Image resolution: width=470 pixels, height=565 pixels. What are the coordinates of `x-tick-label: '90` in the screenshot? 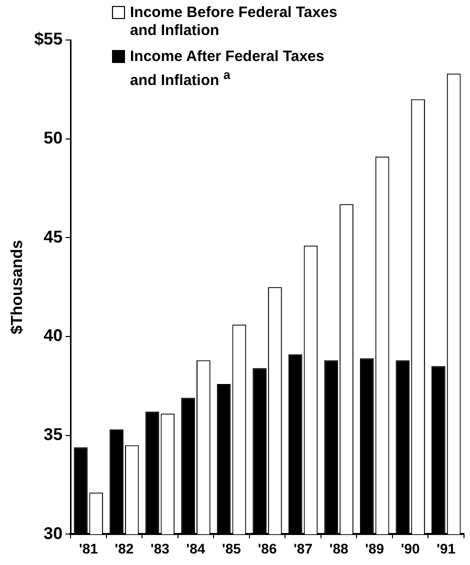 It's located at (410, 548).